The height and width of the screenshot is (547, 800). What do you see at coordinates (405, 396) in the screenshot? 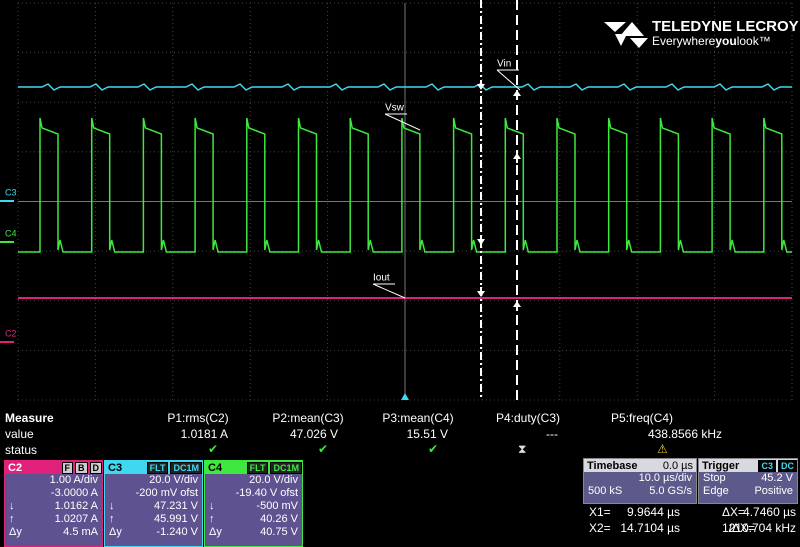
I see `trigger-marker` at bounding box center [405, 396].